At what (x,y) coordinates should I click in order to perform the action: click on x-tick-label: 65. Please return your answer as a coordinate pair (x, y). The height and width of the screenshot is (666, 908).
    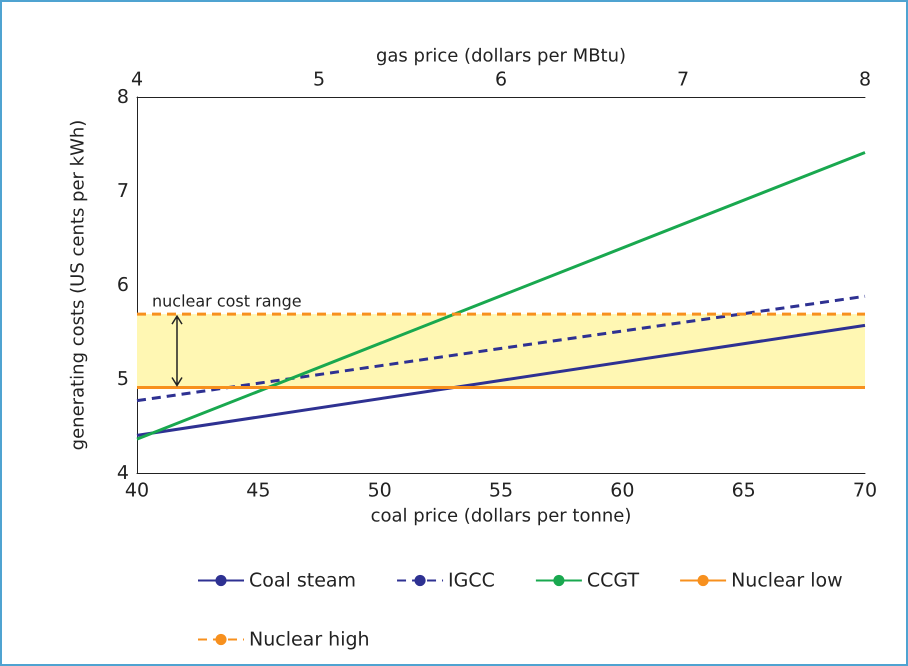
    Looking at the image, I should click on (744, 491).